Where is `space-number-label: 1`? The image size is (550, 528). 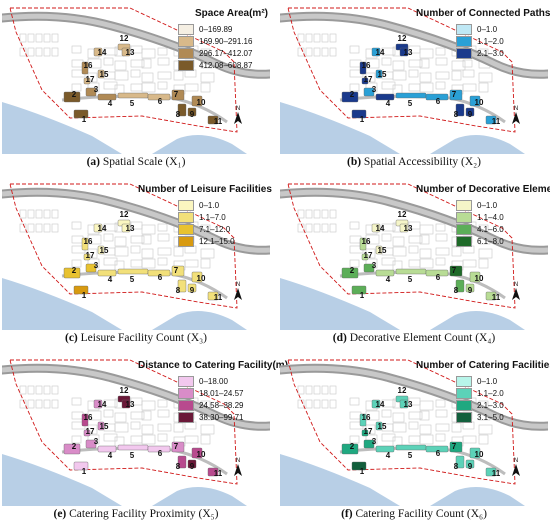
space-number-label: 1 is located at coordinates (362, 471).